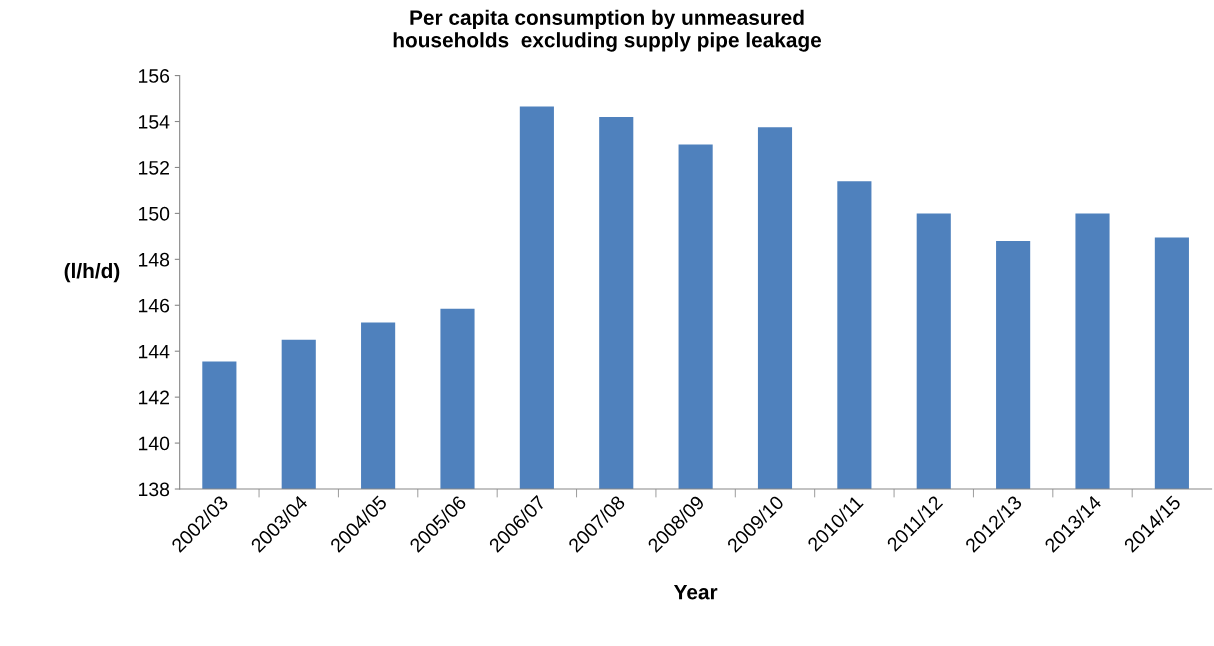  I want to click on y-tick-label: 156, so click(154, 76).